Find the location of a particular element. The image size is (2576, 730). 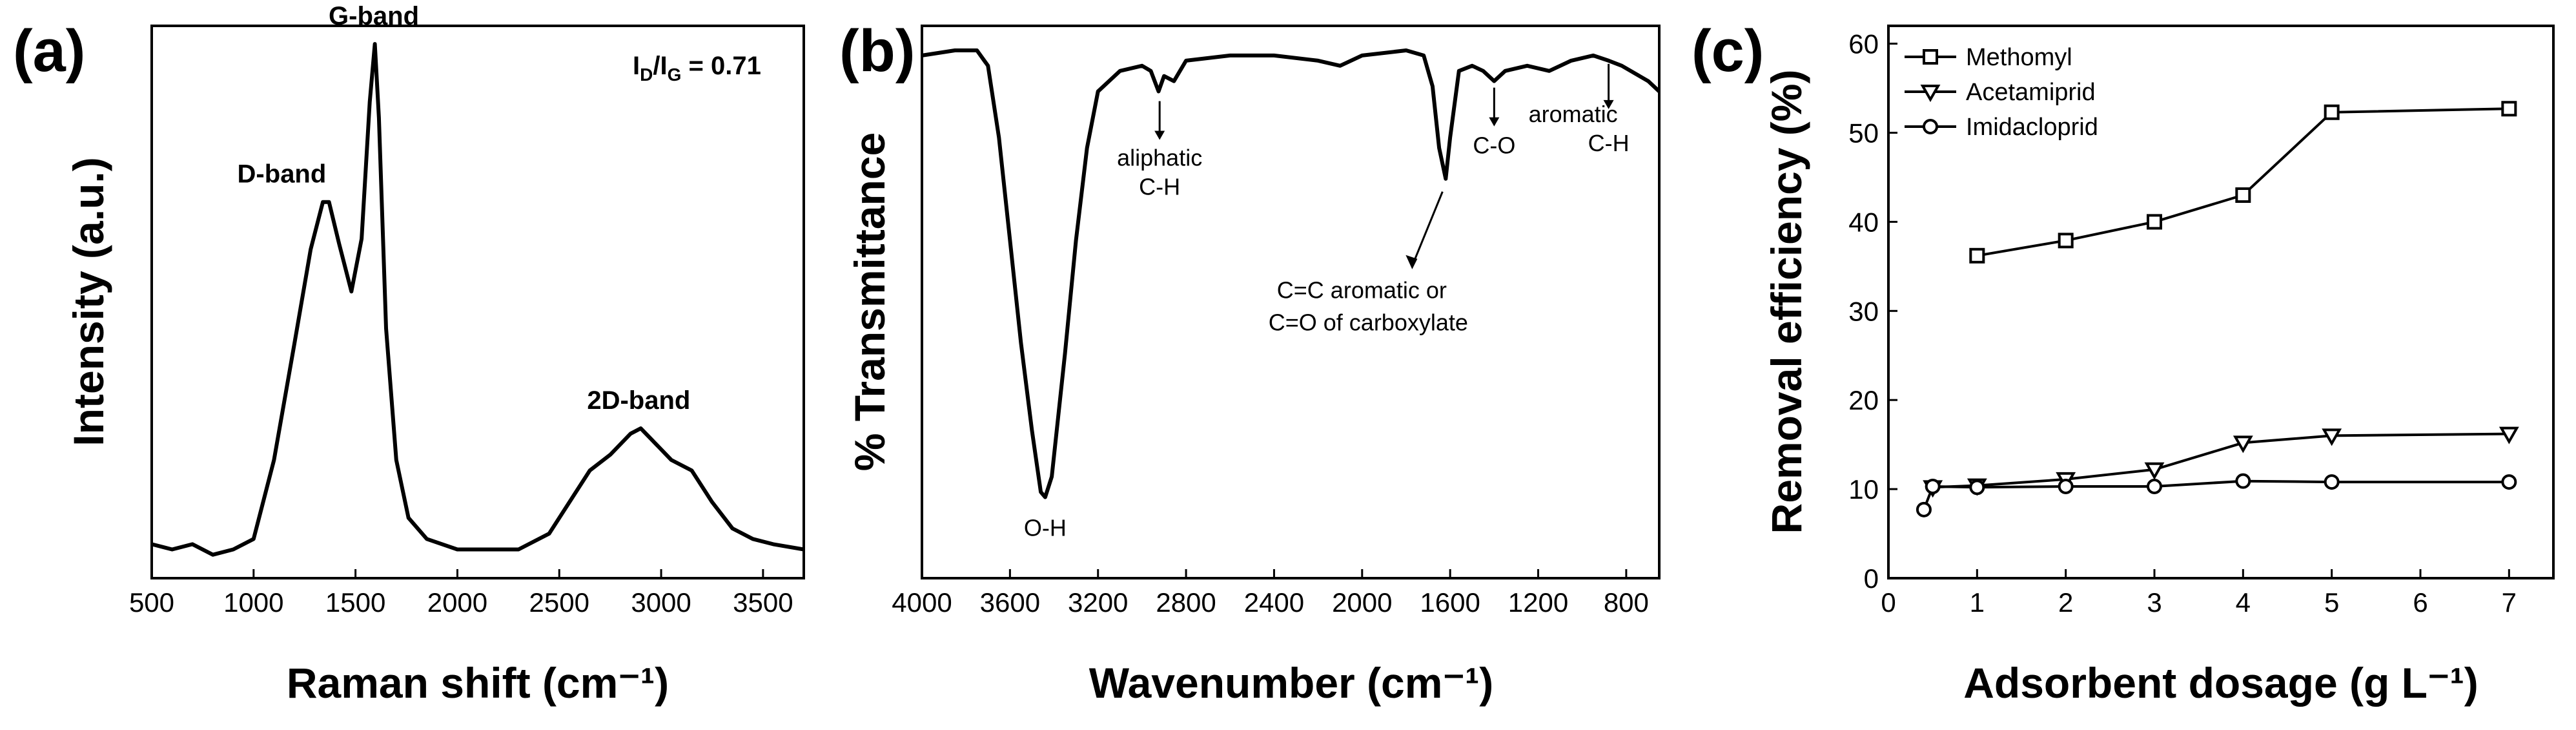

panel-b-x-tick-label: 3200 is located at coordinates (1098, 602).